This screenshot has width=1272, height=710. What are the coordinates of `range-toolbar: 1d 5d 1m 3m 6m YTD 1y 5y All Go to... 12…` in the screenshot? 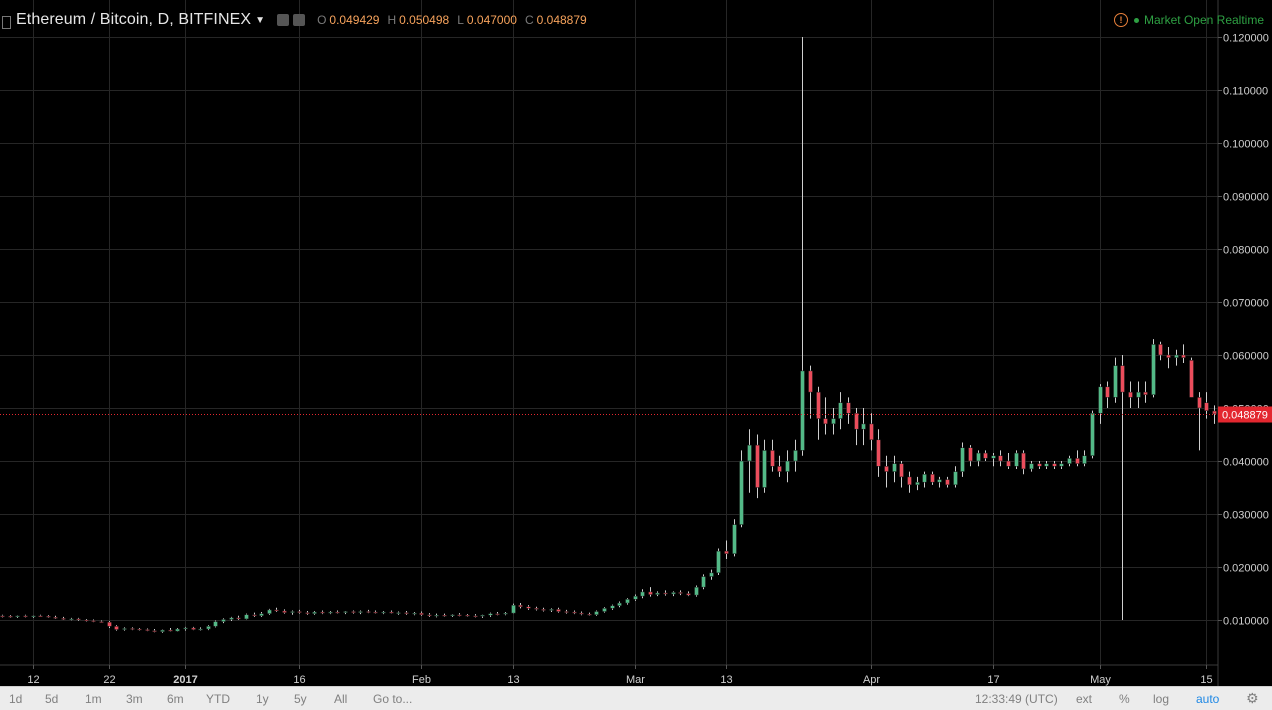 It's located at (636, 698).